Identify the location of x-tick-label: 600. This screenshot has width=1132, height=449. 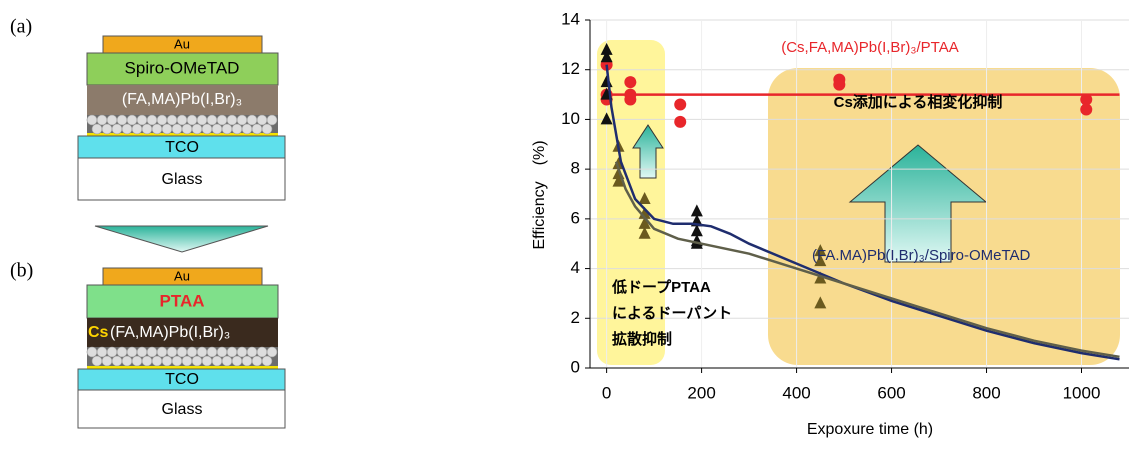
(891, 392).